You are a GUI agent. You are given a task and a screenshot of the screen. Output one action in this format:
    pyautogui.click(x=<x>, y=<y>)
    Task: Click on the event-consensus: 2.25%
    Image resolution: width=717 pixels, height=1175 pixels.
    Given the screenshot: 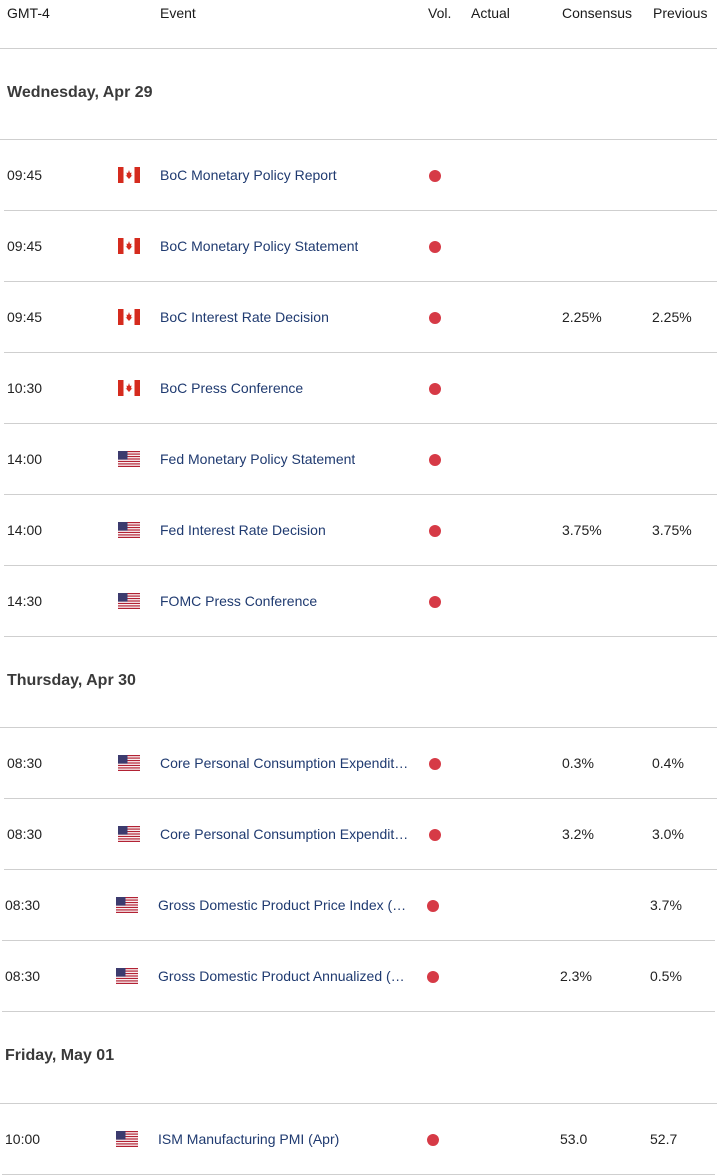 What is the action you would take?
    pyautogui.click(x=582, y=317)
    